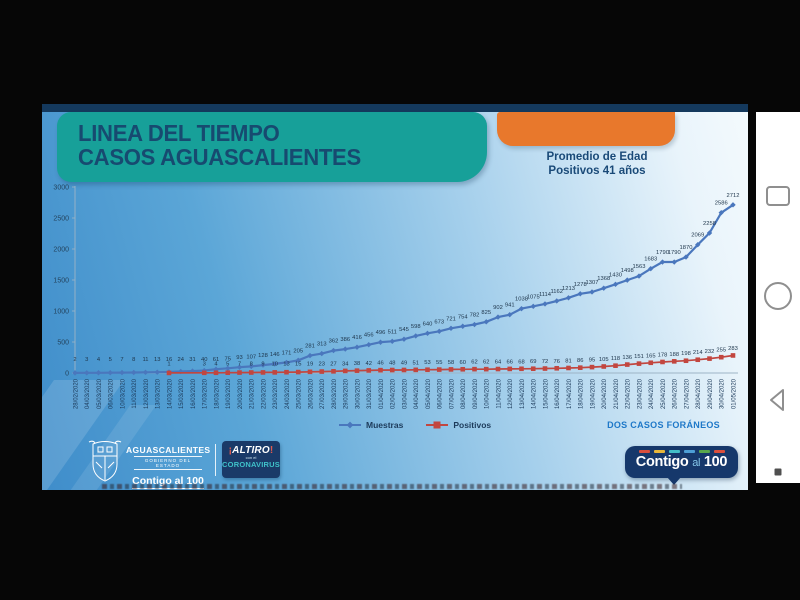 The width and height of the screenshot is (800, 600). What do you see at coordinates (192, 360) in the screenshot?
I see `svg-text: 31` at bounding box center [192, 360].